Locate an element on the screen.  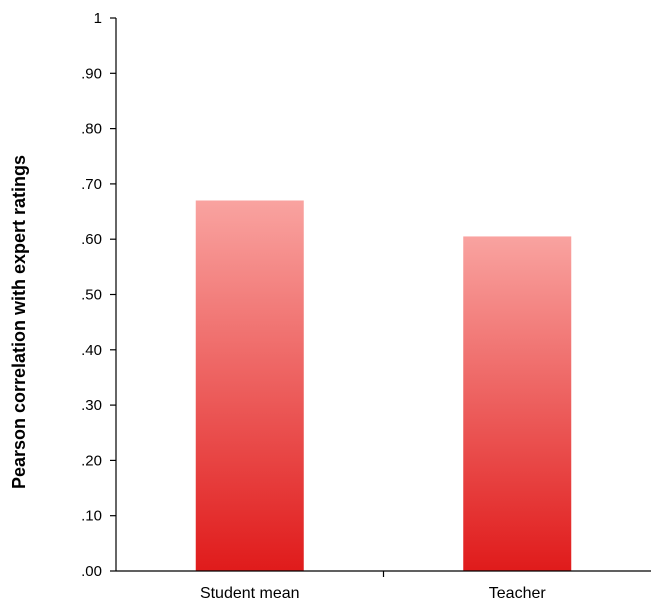
y-axis-title: Pearson correlation with expert ratings is located at coordinates (19, 322).